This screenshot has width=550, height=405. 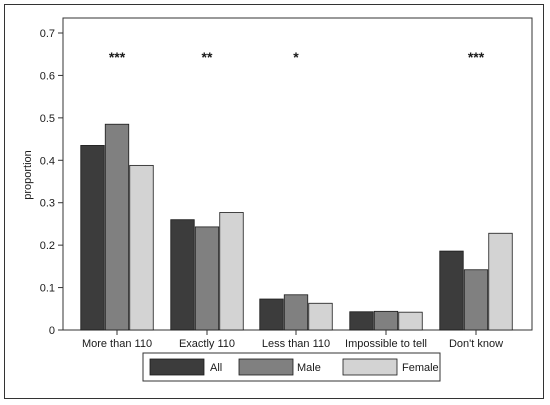 What do you see at coordinates (47, 246) in the screenshot?
I see `y-tick-label: 0.2` at bounding box center [47, 246].